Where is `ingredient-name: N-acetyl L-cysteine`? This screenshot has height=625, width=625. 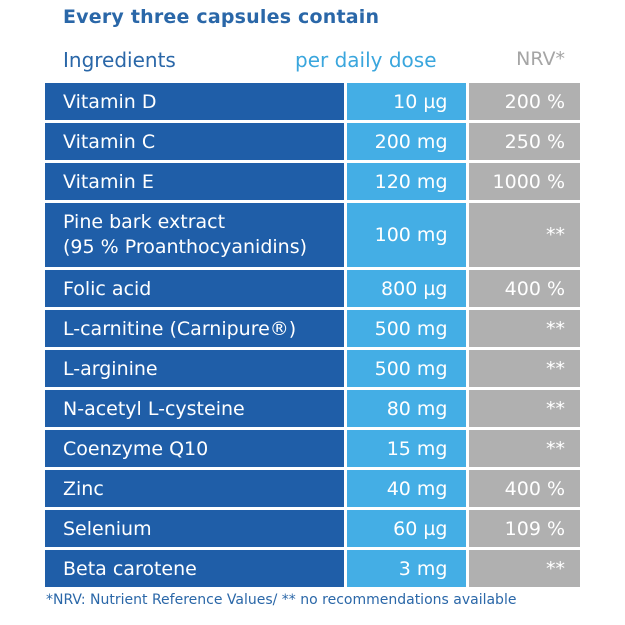
ingredient-name: N-acetyl L-cysteine is located at coordinates (196, 409).